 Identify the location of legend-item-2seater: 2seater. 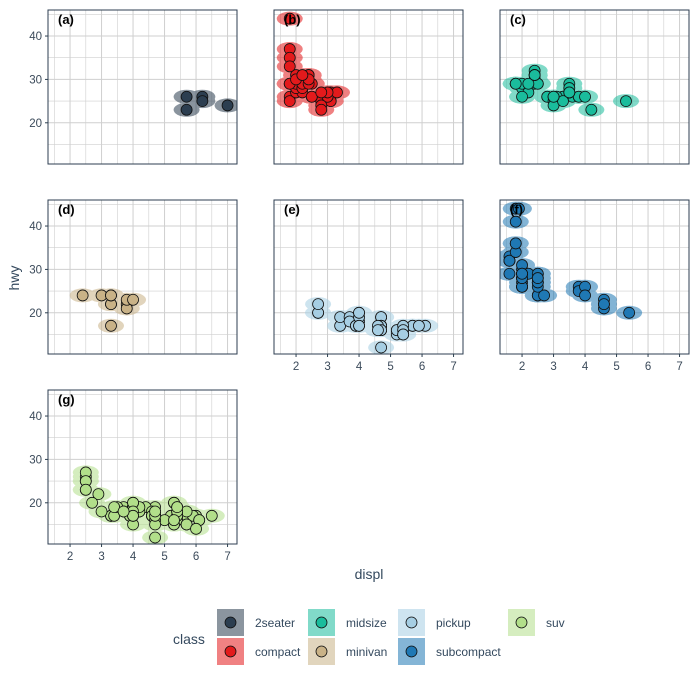
(256, 622).